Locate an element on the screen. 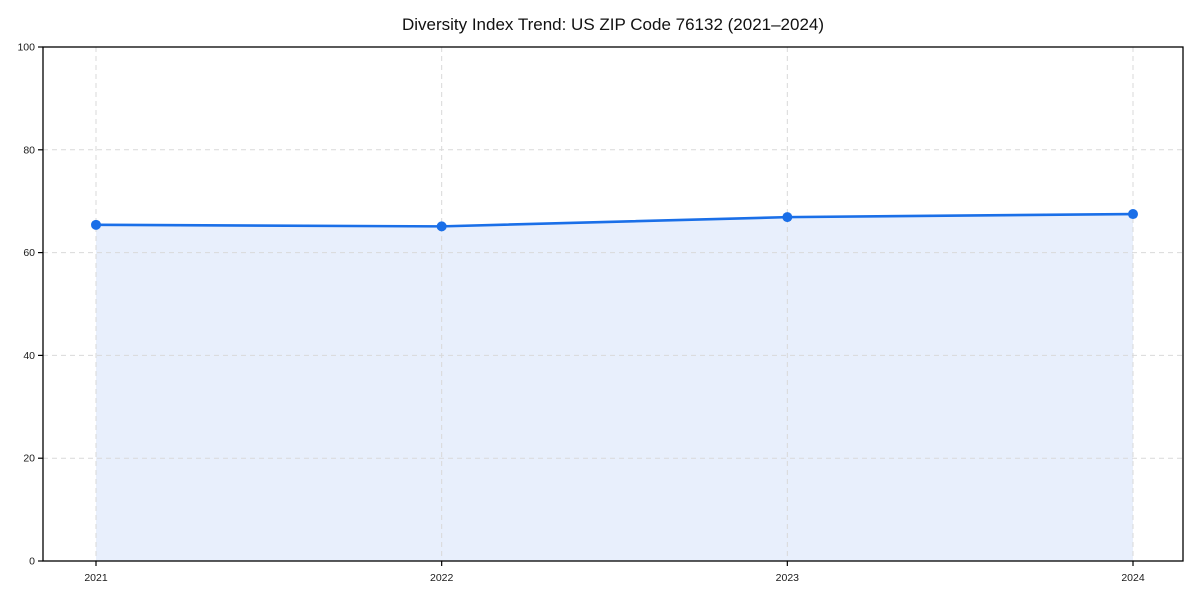  y-axis-tick-label: 0 is located at coordinates (32, 562).